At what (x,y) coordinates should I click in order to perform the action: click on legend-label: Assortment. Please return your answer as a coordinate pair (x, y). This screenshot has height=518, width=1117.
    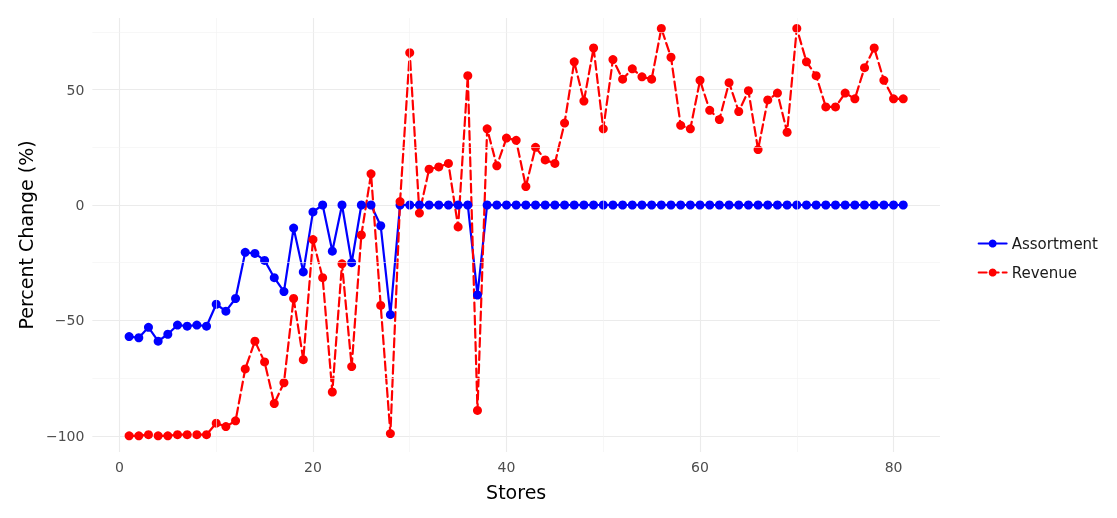
    Looking at the image, I should click on (1055, 243).